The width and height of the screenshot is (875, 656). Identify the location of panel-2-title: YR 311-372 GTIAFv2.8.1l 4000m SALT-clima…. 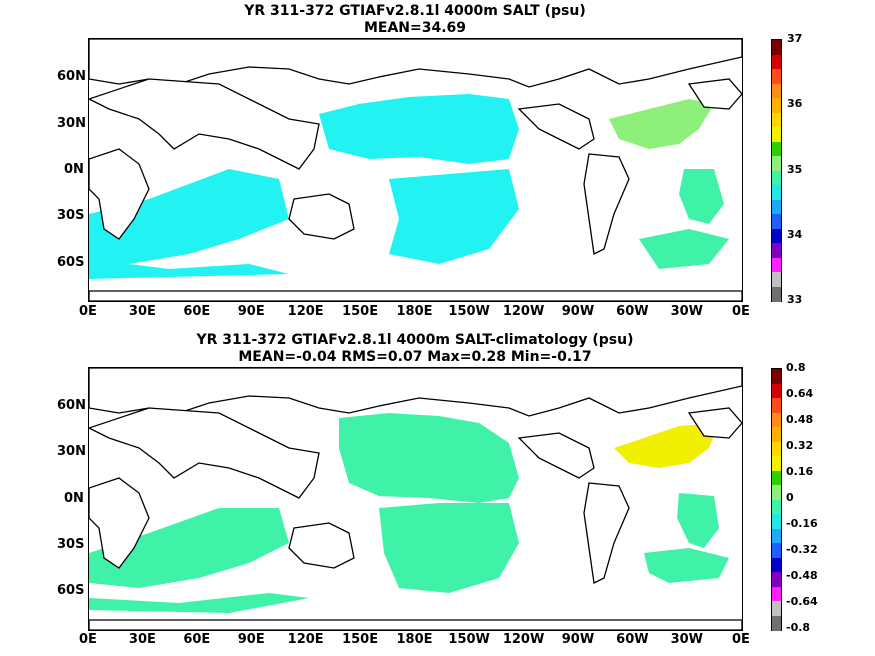
(415, 340).